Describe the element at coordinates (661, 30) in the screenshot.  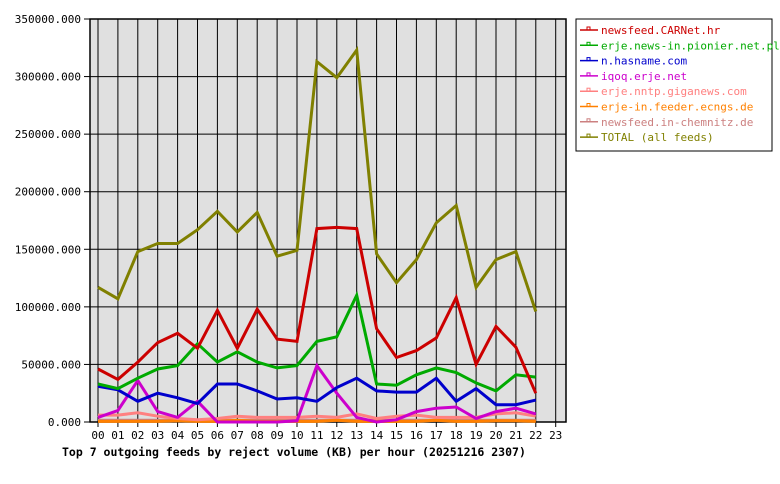
I see `legend-label: newsfeed.CARNet.hr` at that location.